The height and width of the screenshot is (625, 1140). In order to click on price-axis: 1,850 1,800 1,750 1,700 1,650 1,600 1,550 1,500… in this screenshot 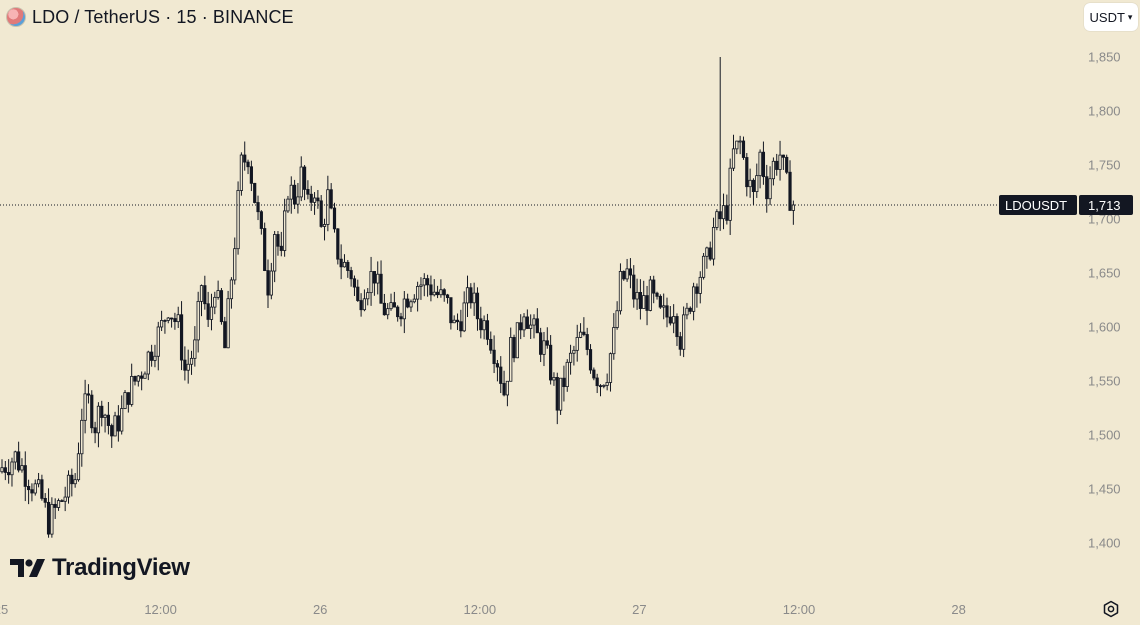, I will do `click(1104, 300)`.